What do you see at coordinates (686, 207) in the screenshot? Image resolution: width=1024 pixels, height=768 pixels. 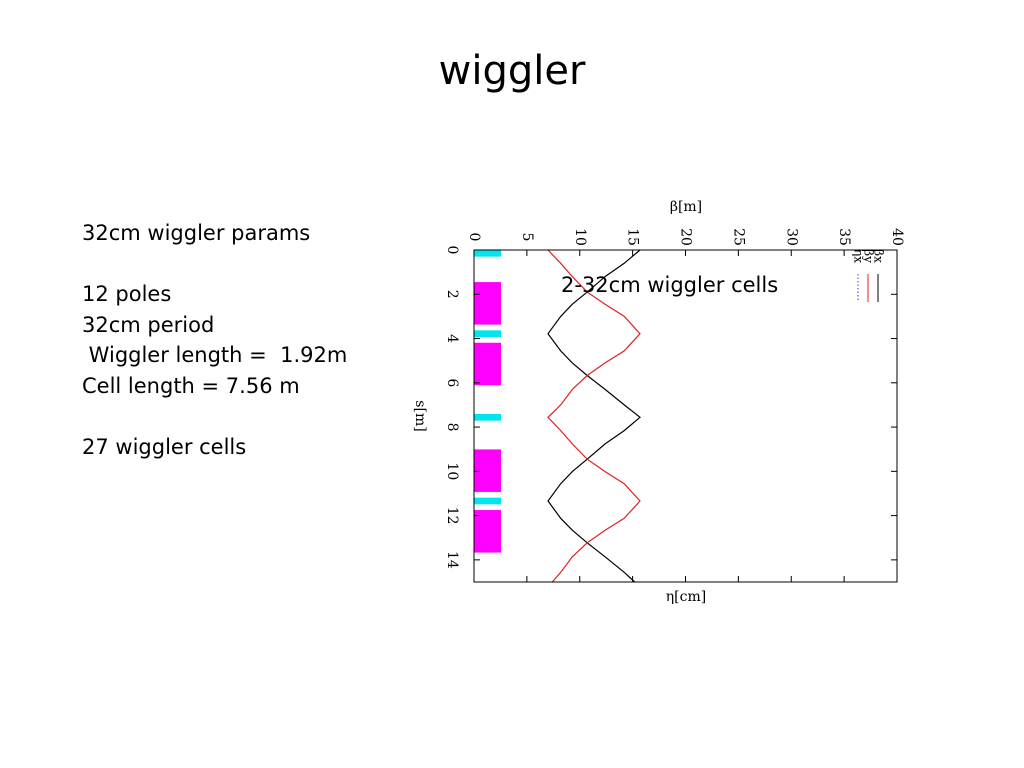 I see `x-axis-label: β[m]` at bounding box center [686, 207].